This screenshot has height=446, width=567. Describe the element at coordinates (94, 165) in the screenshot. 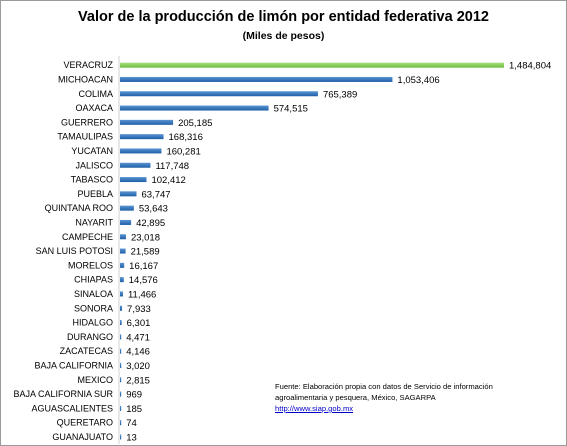

I see `category-label: JALISCO` at that location.